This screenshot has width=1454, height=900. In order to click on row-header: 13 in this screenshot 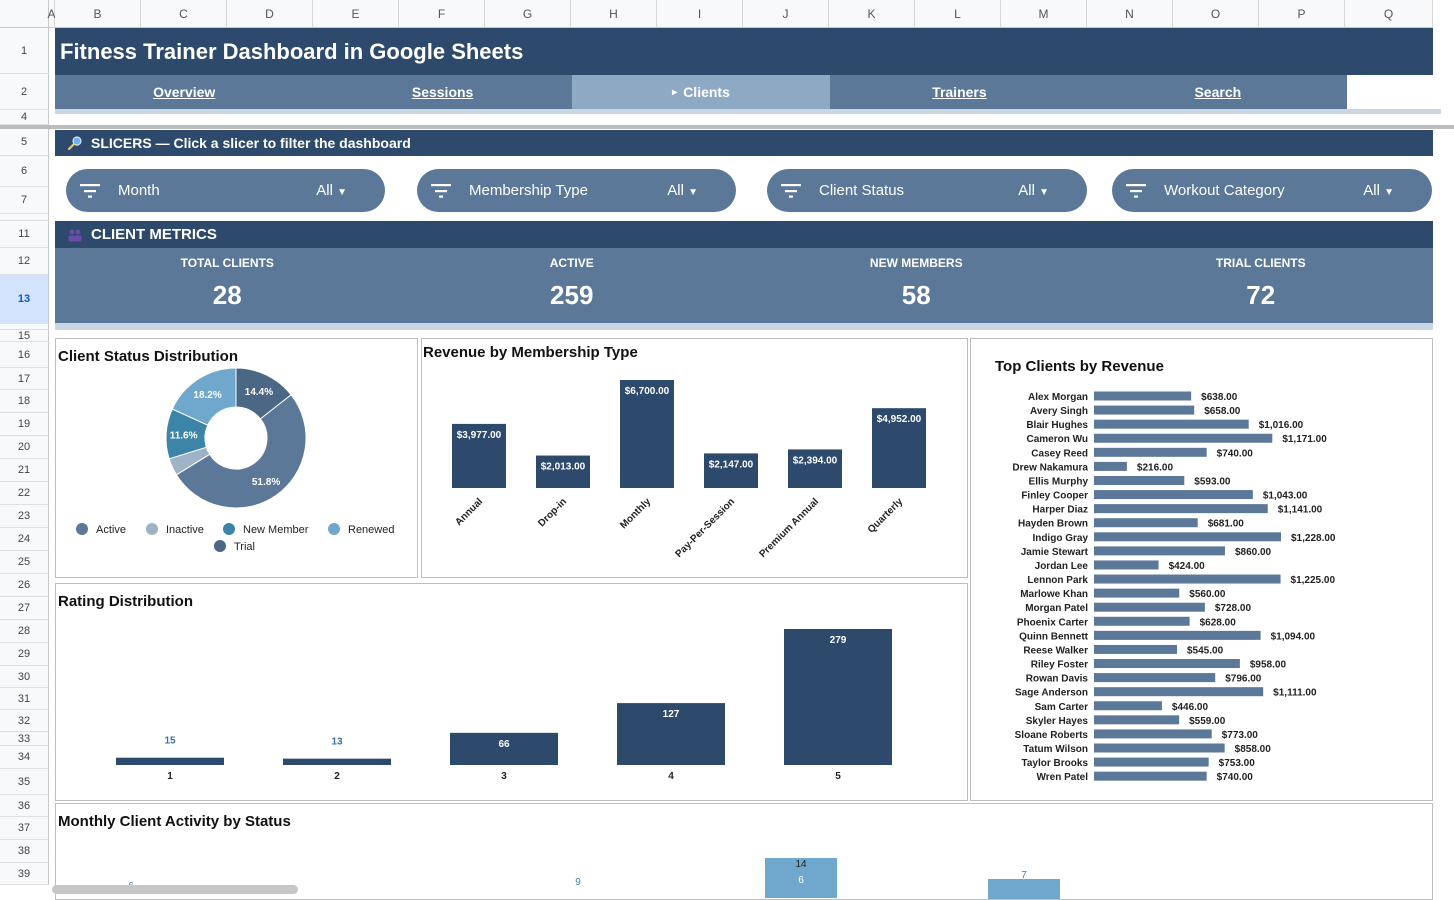, I will do `click(24, 299)`.